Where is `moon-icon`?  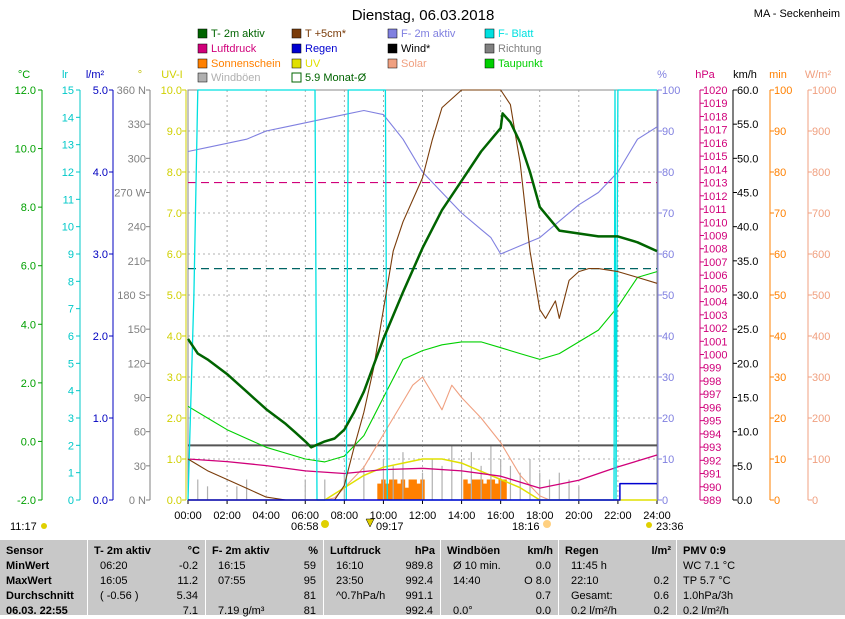
moon-icon is located at coordinates (44, 526).